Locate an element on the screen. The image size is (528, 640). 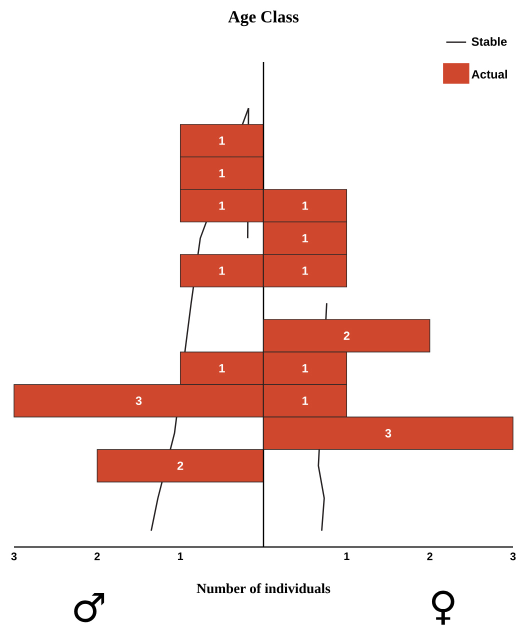
legend-label: Actual is located at coordinates (489, 74).